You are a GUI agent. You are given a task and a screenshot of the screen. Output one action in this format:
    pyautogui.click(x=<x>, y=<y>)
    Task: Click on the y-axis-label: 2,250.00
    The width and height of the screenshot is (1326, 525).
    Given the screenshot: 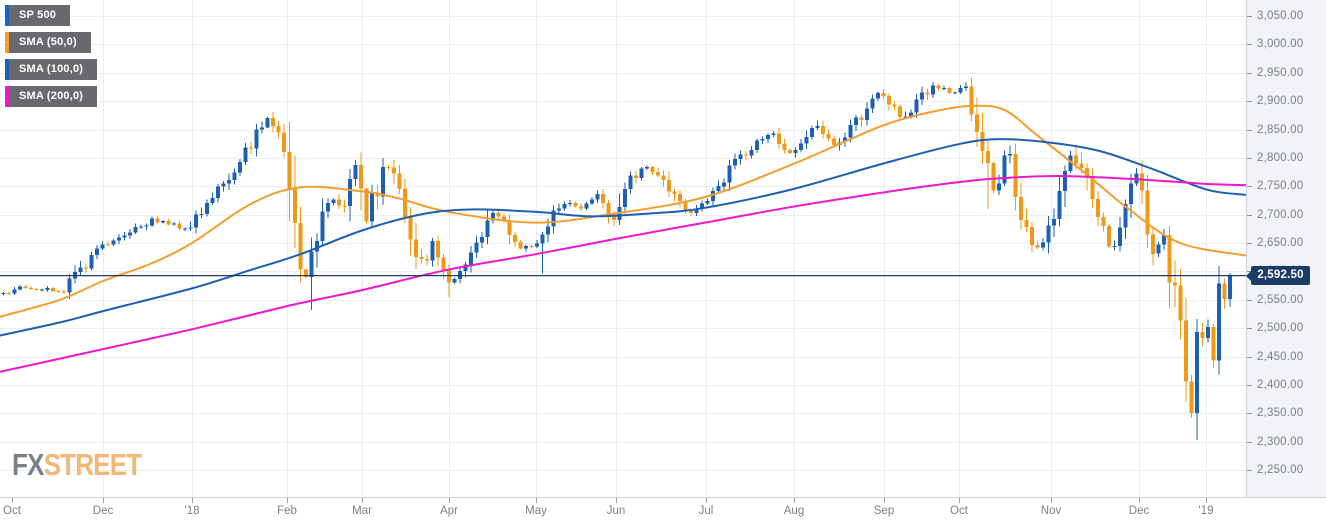 What is the action you would take?
    pyautogui.click(x=1280, y=470)
    